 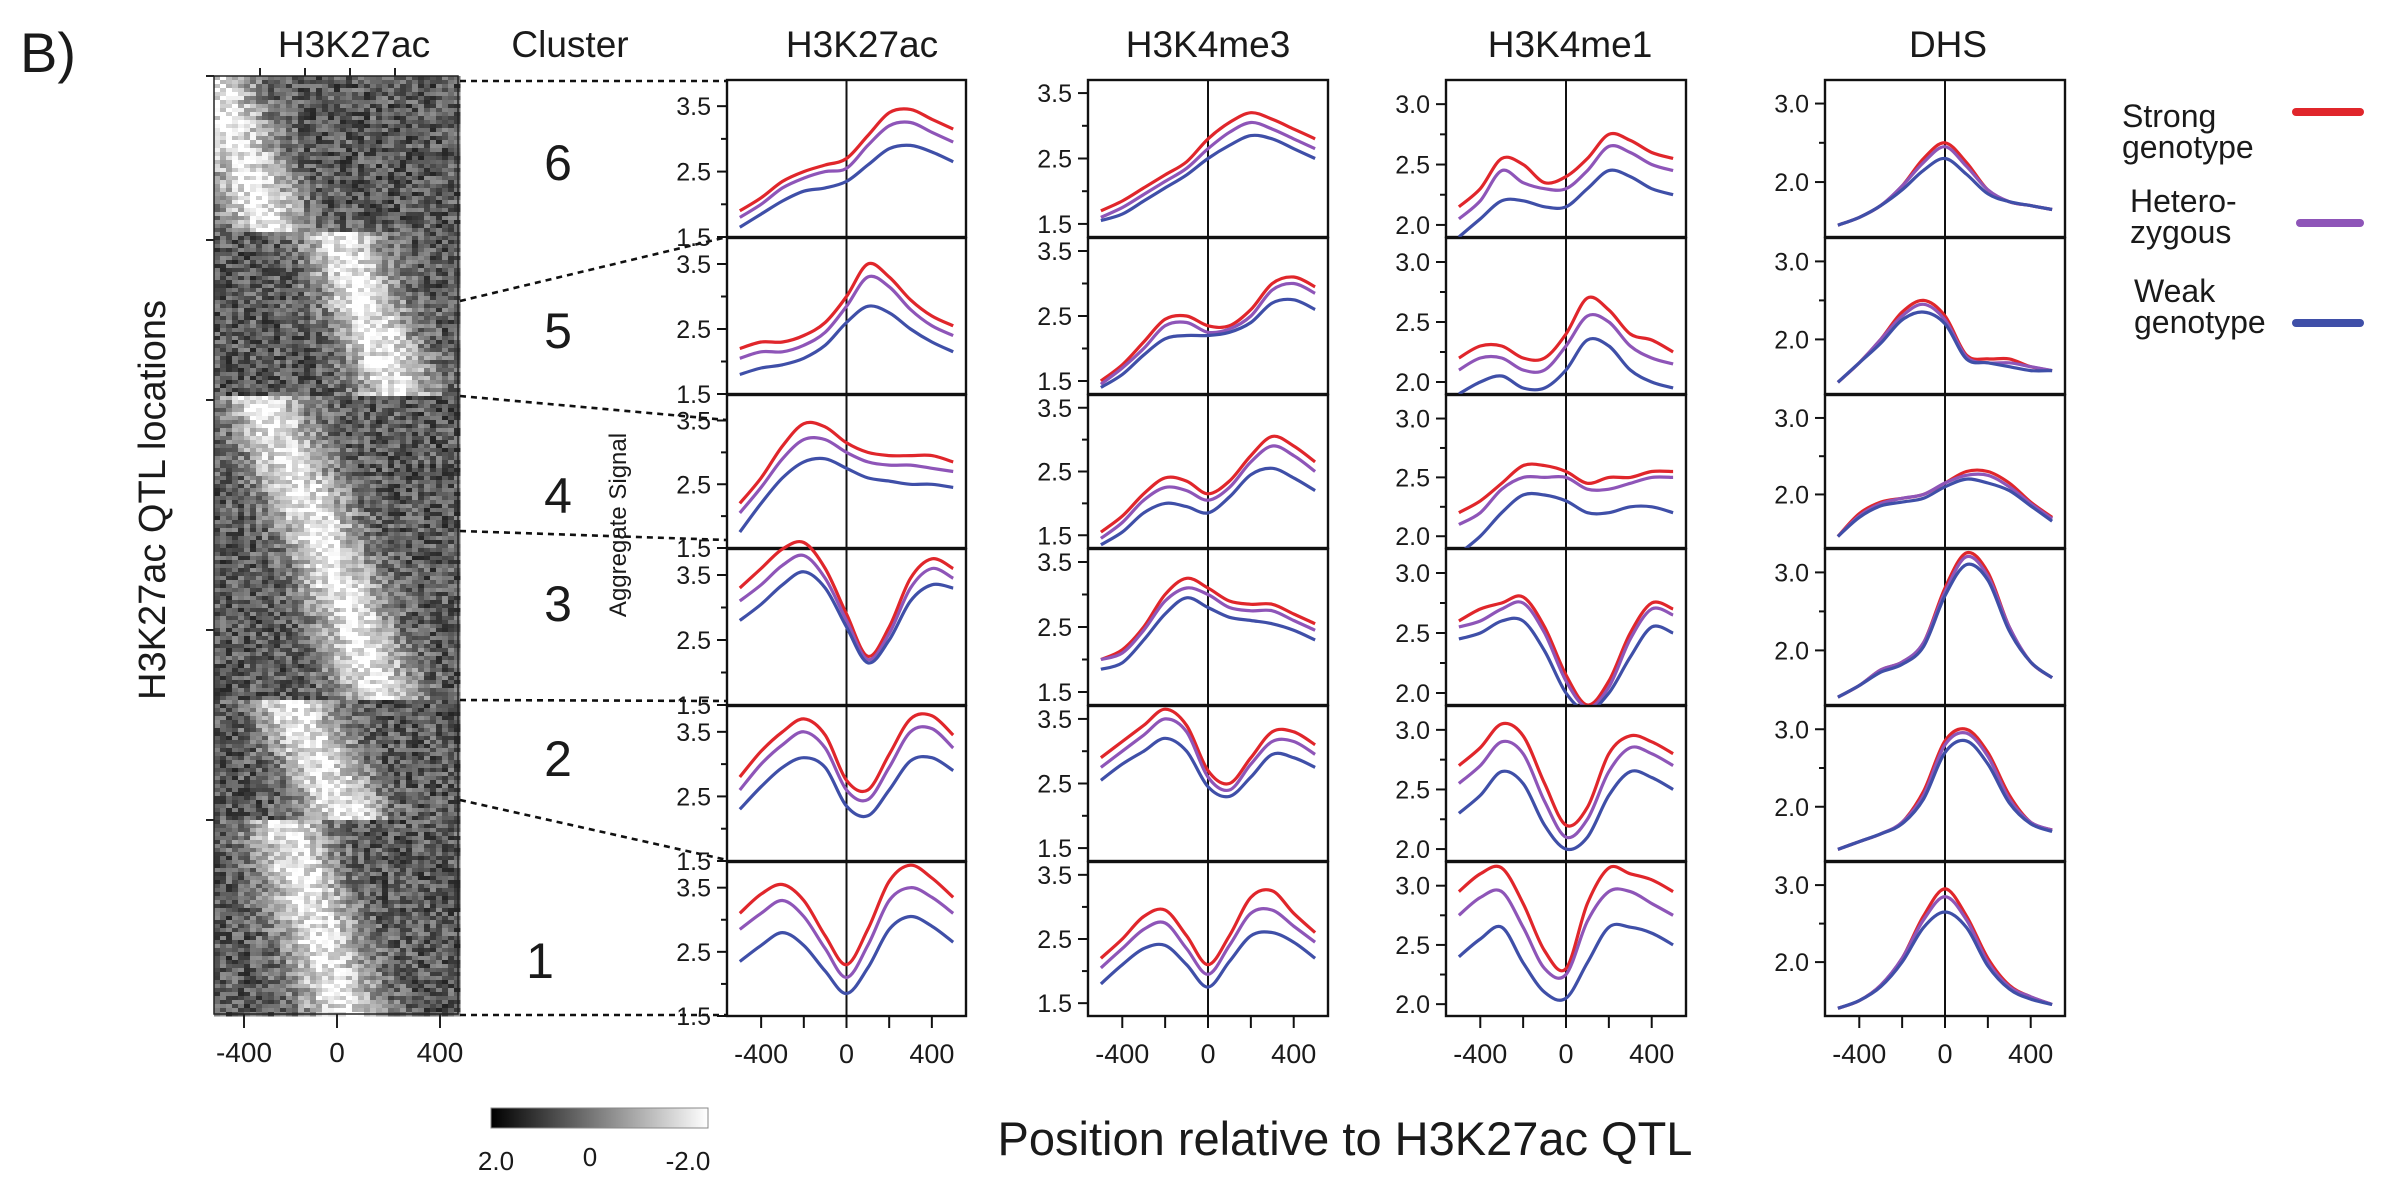 I want to click on heatmap-title: H3K27ac, so click(x=354, y=44).